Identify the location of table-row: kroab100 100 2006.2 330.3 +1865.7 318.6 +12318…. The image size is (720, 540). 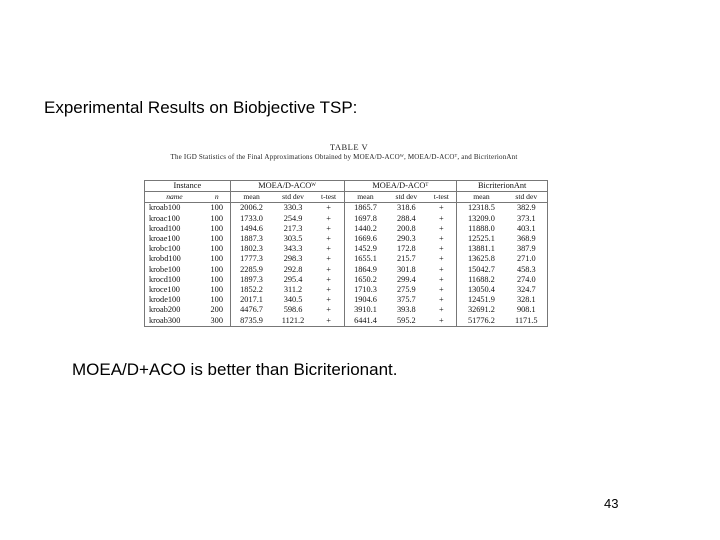
(346, 208).